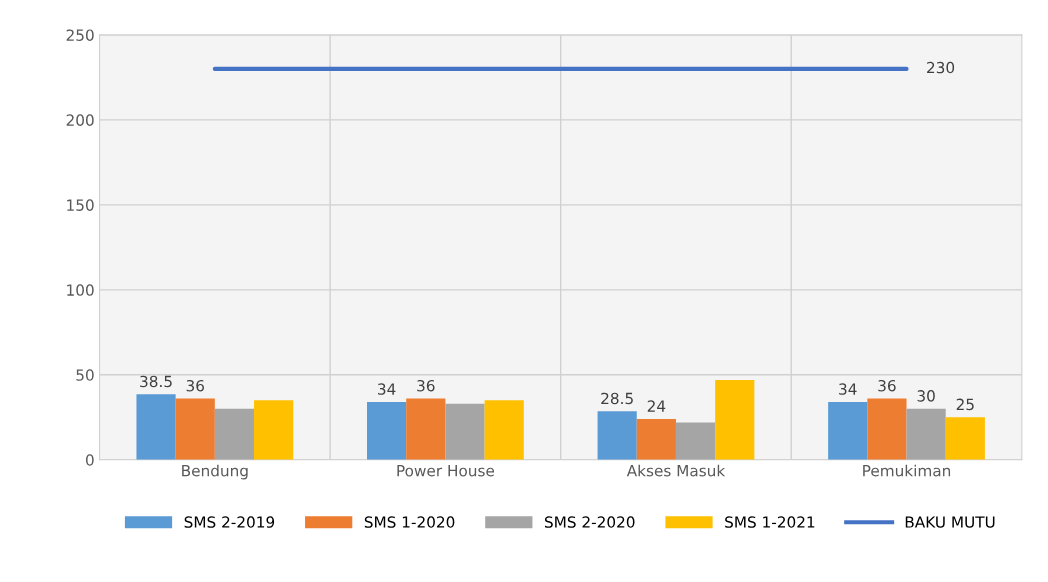 Image resolution: width=1048 pixels, height=582 pixels. I want to click on x-tick-label: Pemukiman, so click(907, 470).